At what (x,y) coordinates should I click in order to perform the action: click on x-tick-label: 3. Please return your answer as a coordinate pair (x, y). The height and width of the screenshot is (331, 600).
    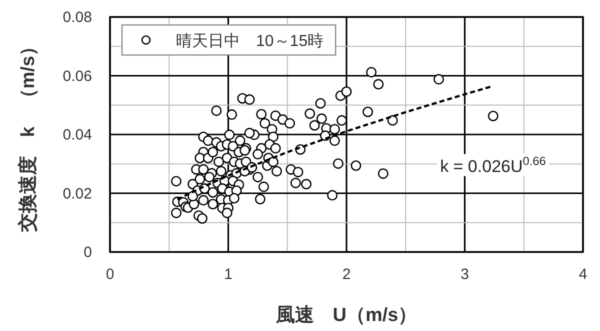
    Looking at the image, I should click on (464, 274).